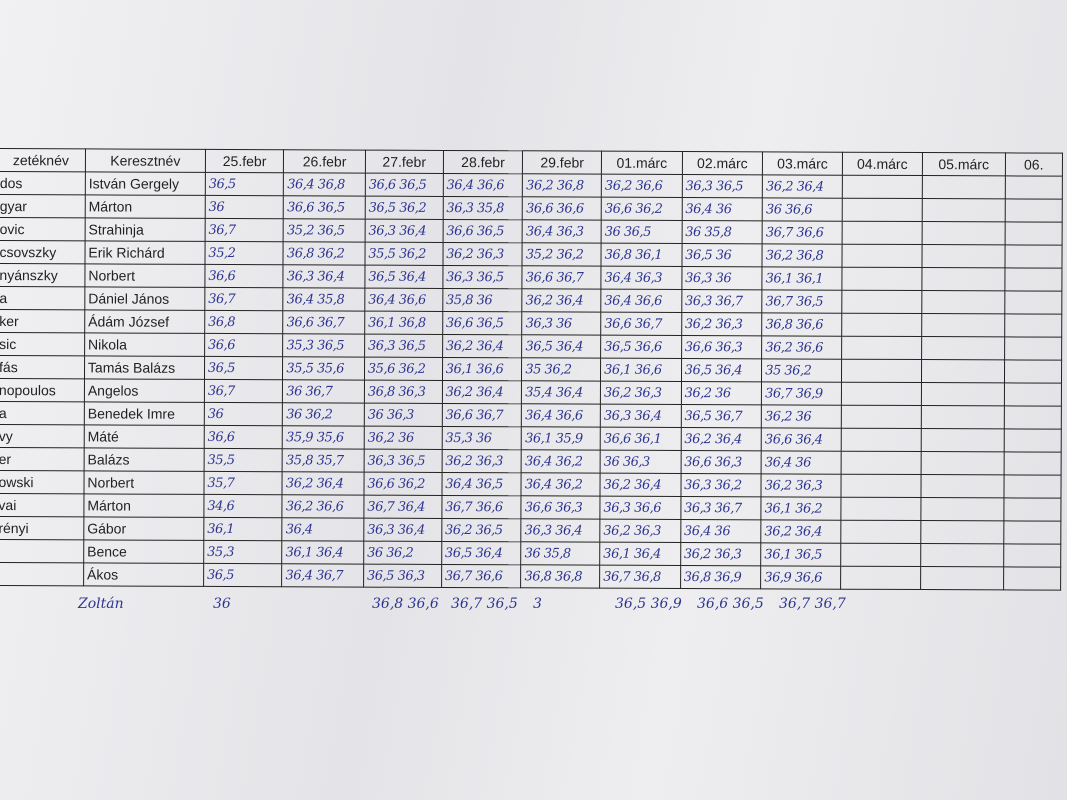 The image size is (1067, 800). I want to click on header-cell: 03.márc, so click(802, 163).